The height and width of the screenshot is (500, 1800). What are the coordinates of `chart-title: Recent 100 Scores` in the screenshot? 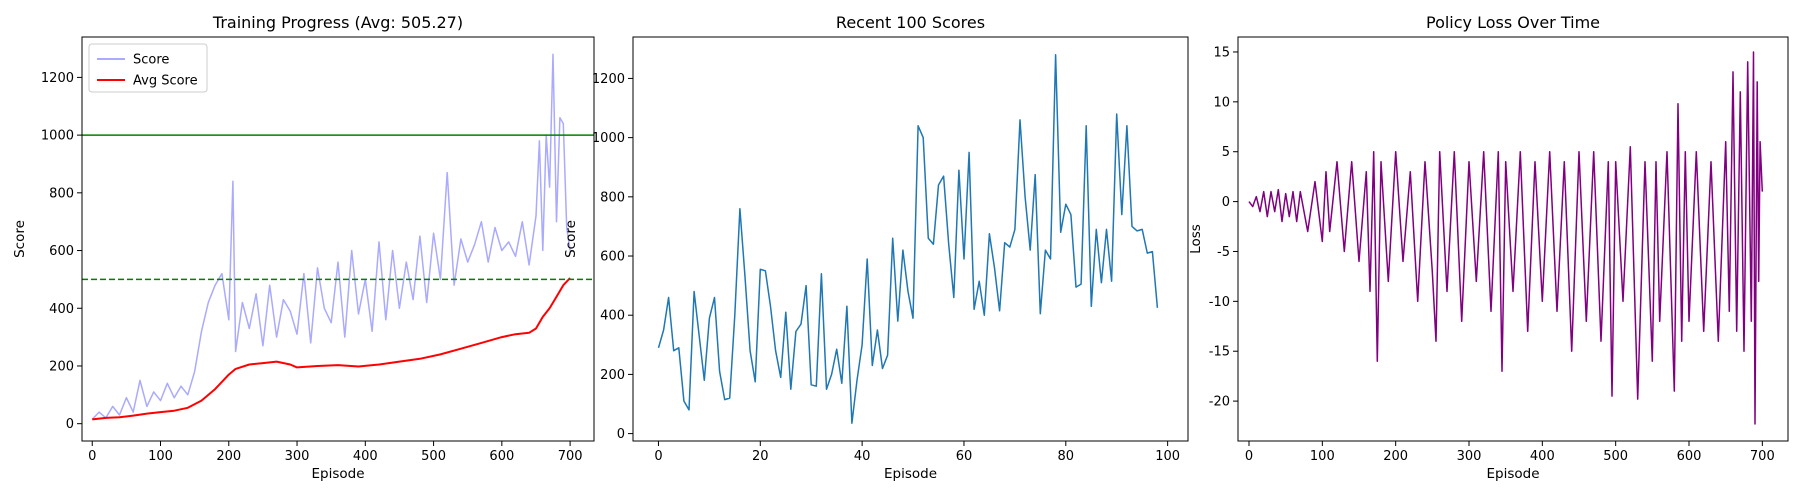 It's located at (910, 22).